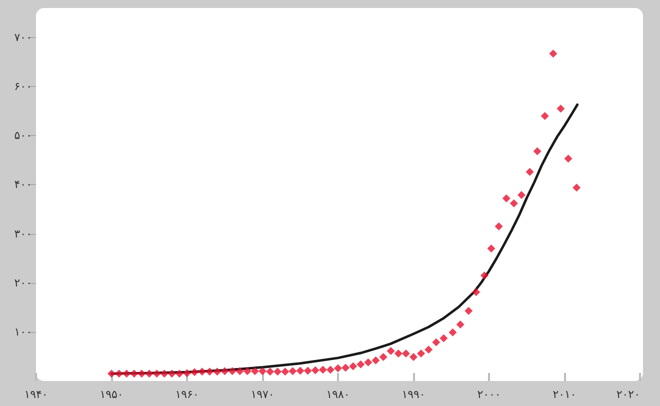 The width and height of the screenshot is (660, 406). I want to click on x-tick-label: ۱۹۷۰, so click(262, 394).